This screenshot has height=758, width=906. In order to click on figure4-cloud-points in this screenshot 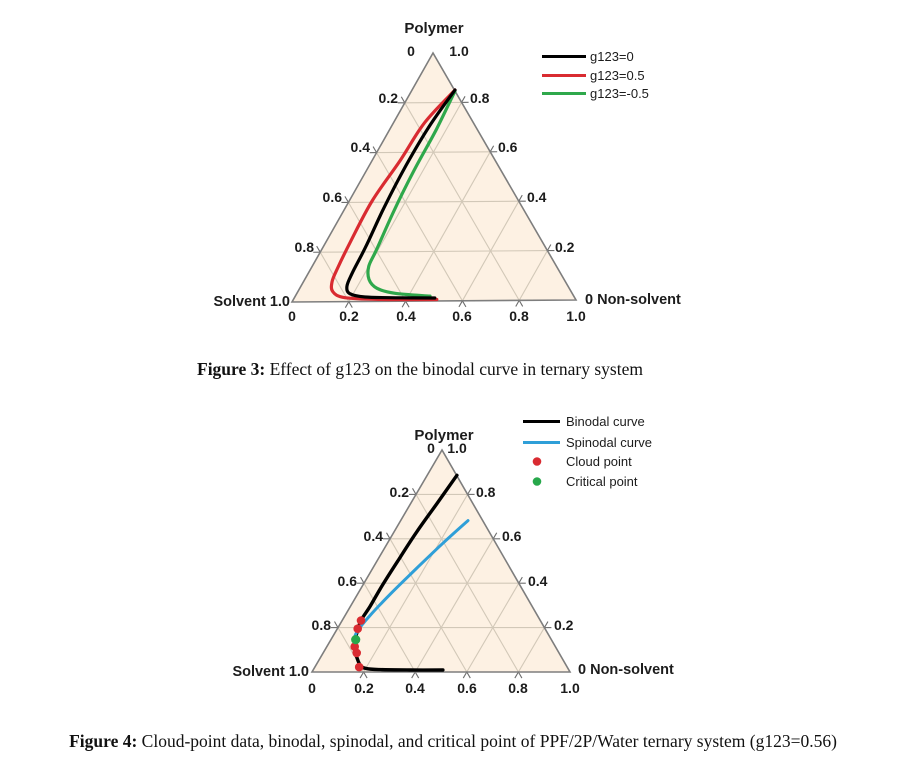, I will do `click(358, 644)`.